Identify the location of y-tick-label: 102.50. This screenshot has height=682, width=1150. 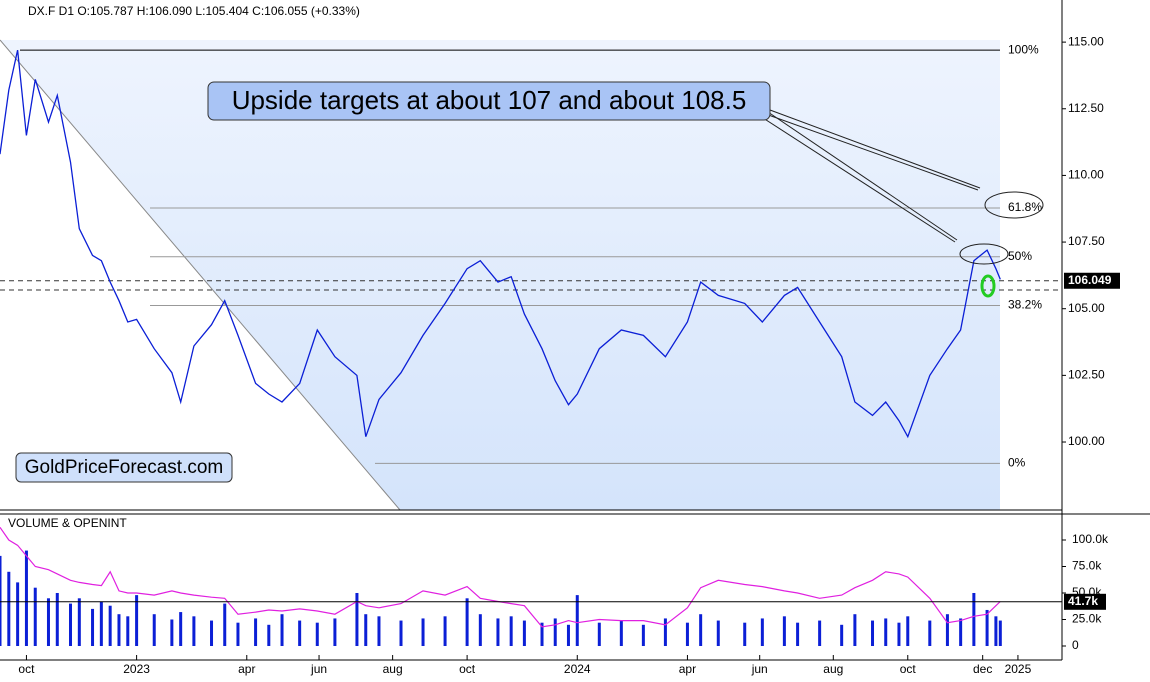
(1086, 375).